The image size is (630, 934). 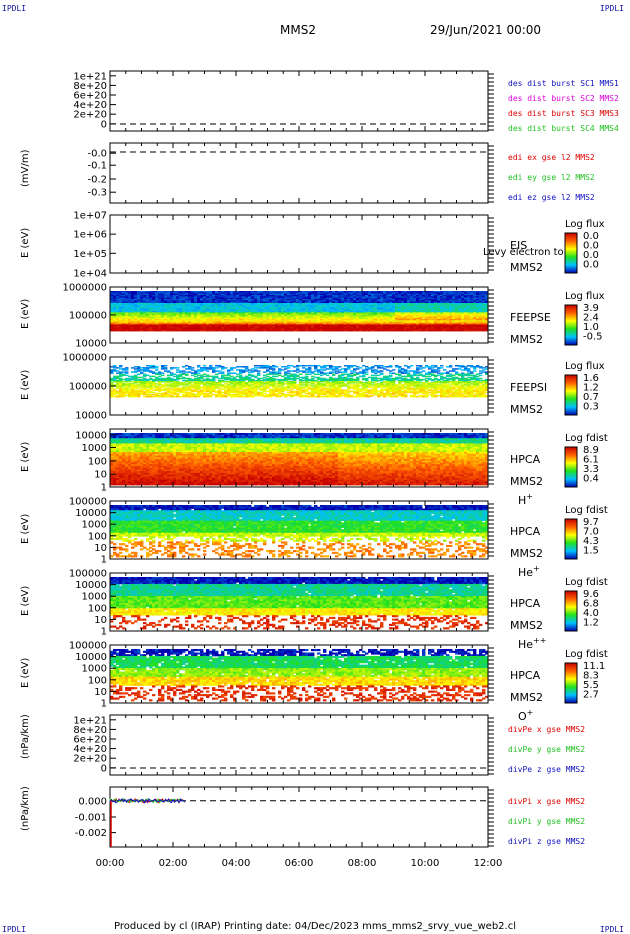 What do you see at coordinates (591, 265) in the screenshot?
I see `colorbar-tick-label: 0.0` at bounding box center [591, 265].